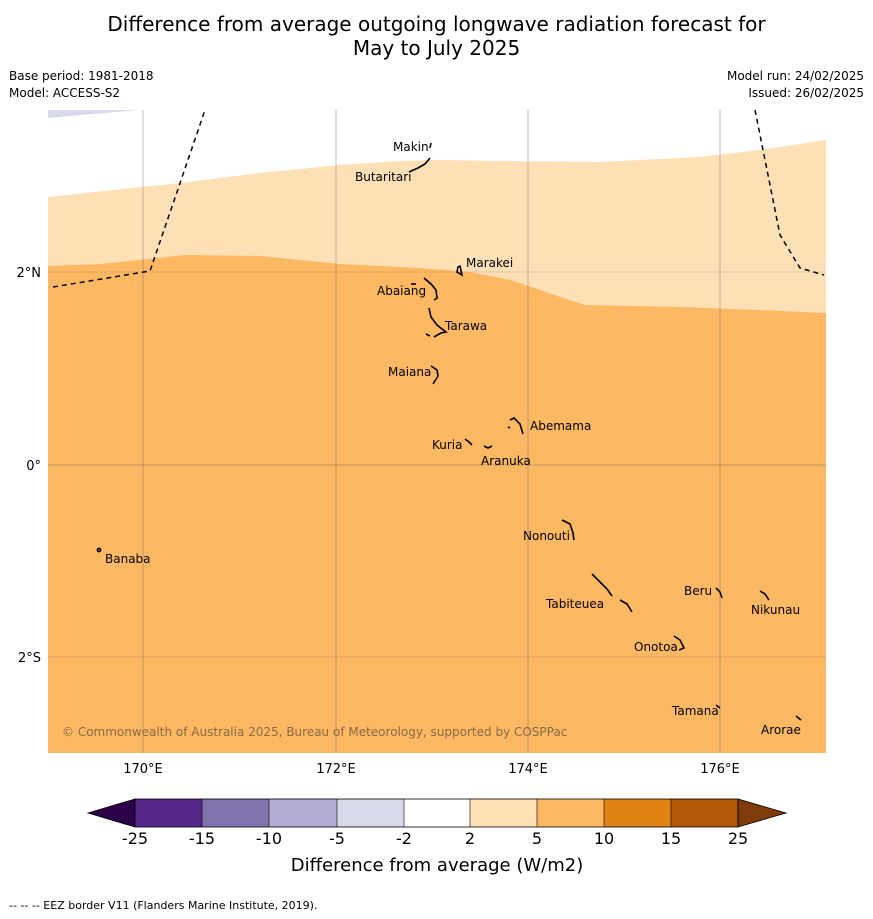 Image resolution: width=873 pixels, height=919 pixels. Describe the element at coordinates (604, 838) in the screenshot. I see `colorbar-tick-8: 10` at that location.